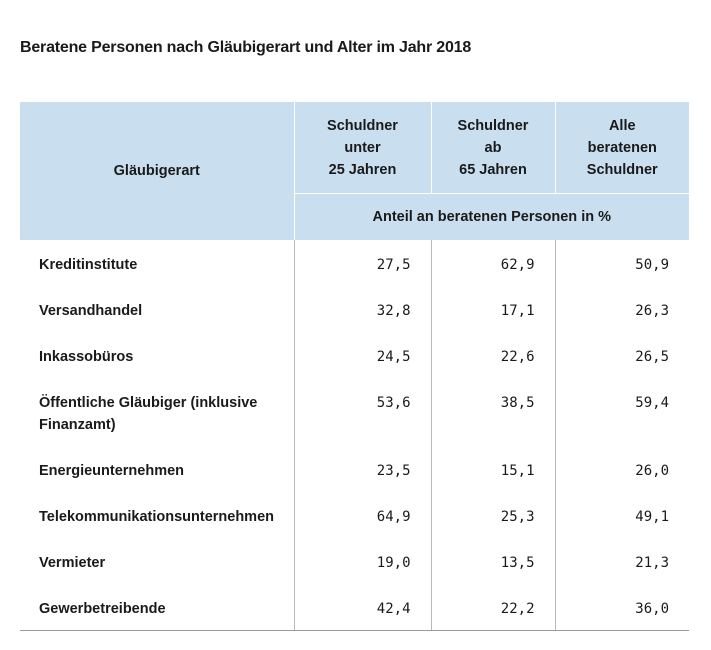 This screenshot has height=650, width=711. I want to click on header-col-over-65: Schuldner ab 65 Jahren, so click(492, 148).